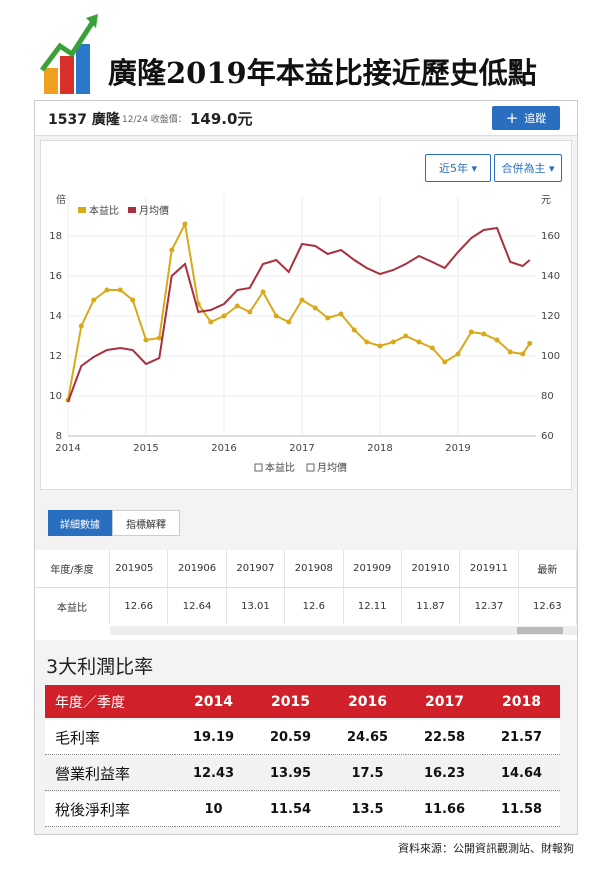 The height and width of the screenshot is (874, 600). I want to click on table-header: 201910, so click(431, 569).